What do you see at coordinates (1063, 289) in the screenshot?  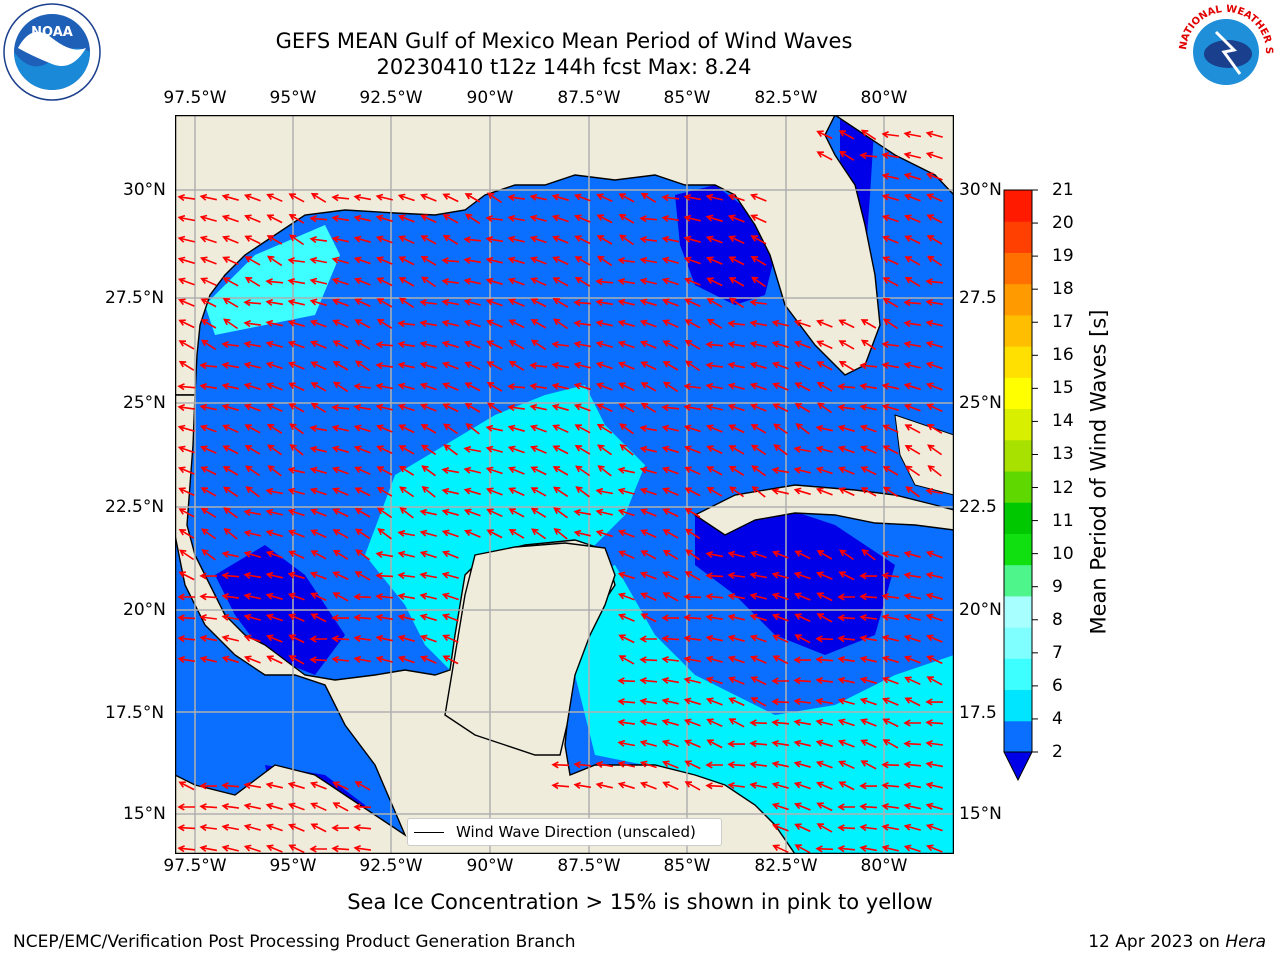 I see `colorbar-tick-label: 18` at bounding box center [1063, 289].